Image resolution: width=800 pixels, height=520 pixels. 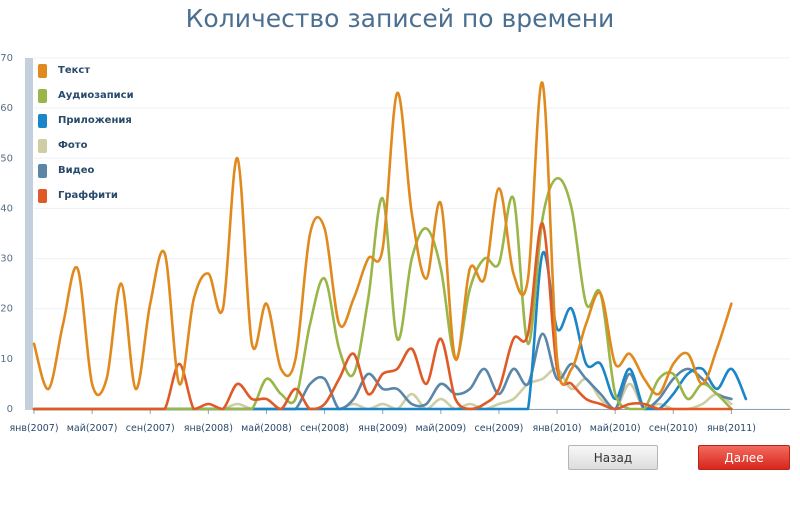 What do you see at coordinates (6, 309) in the screenshot?
I see `y-tick-label: 20` at bounding box center [6, 309].